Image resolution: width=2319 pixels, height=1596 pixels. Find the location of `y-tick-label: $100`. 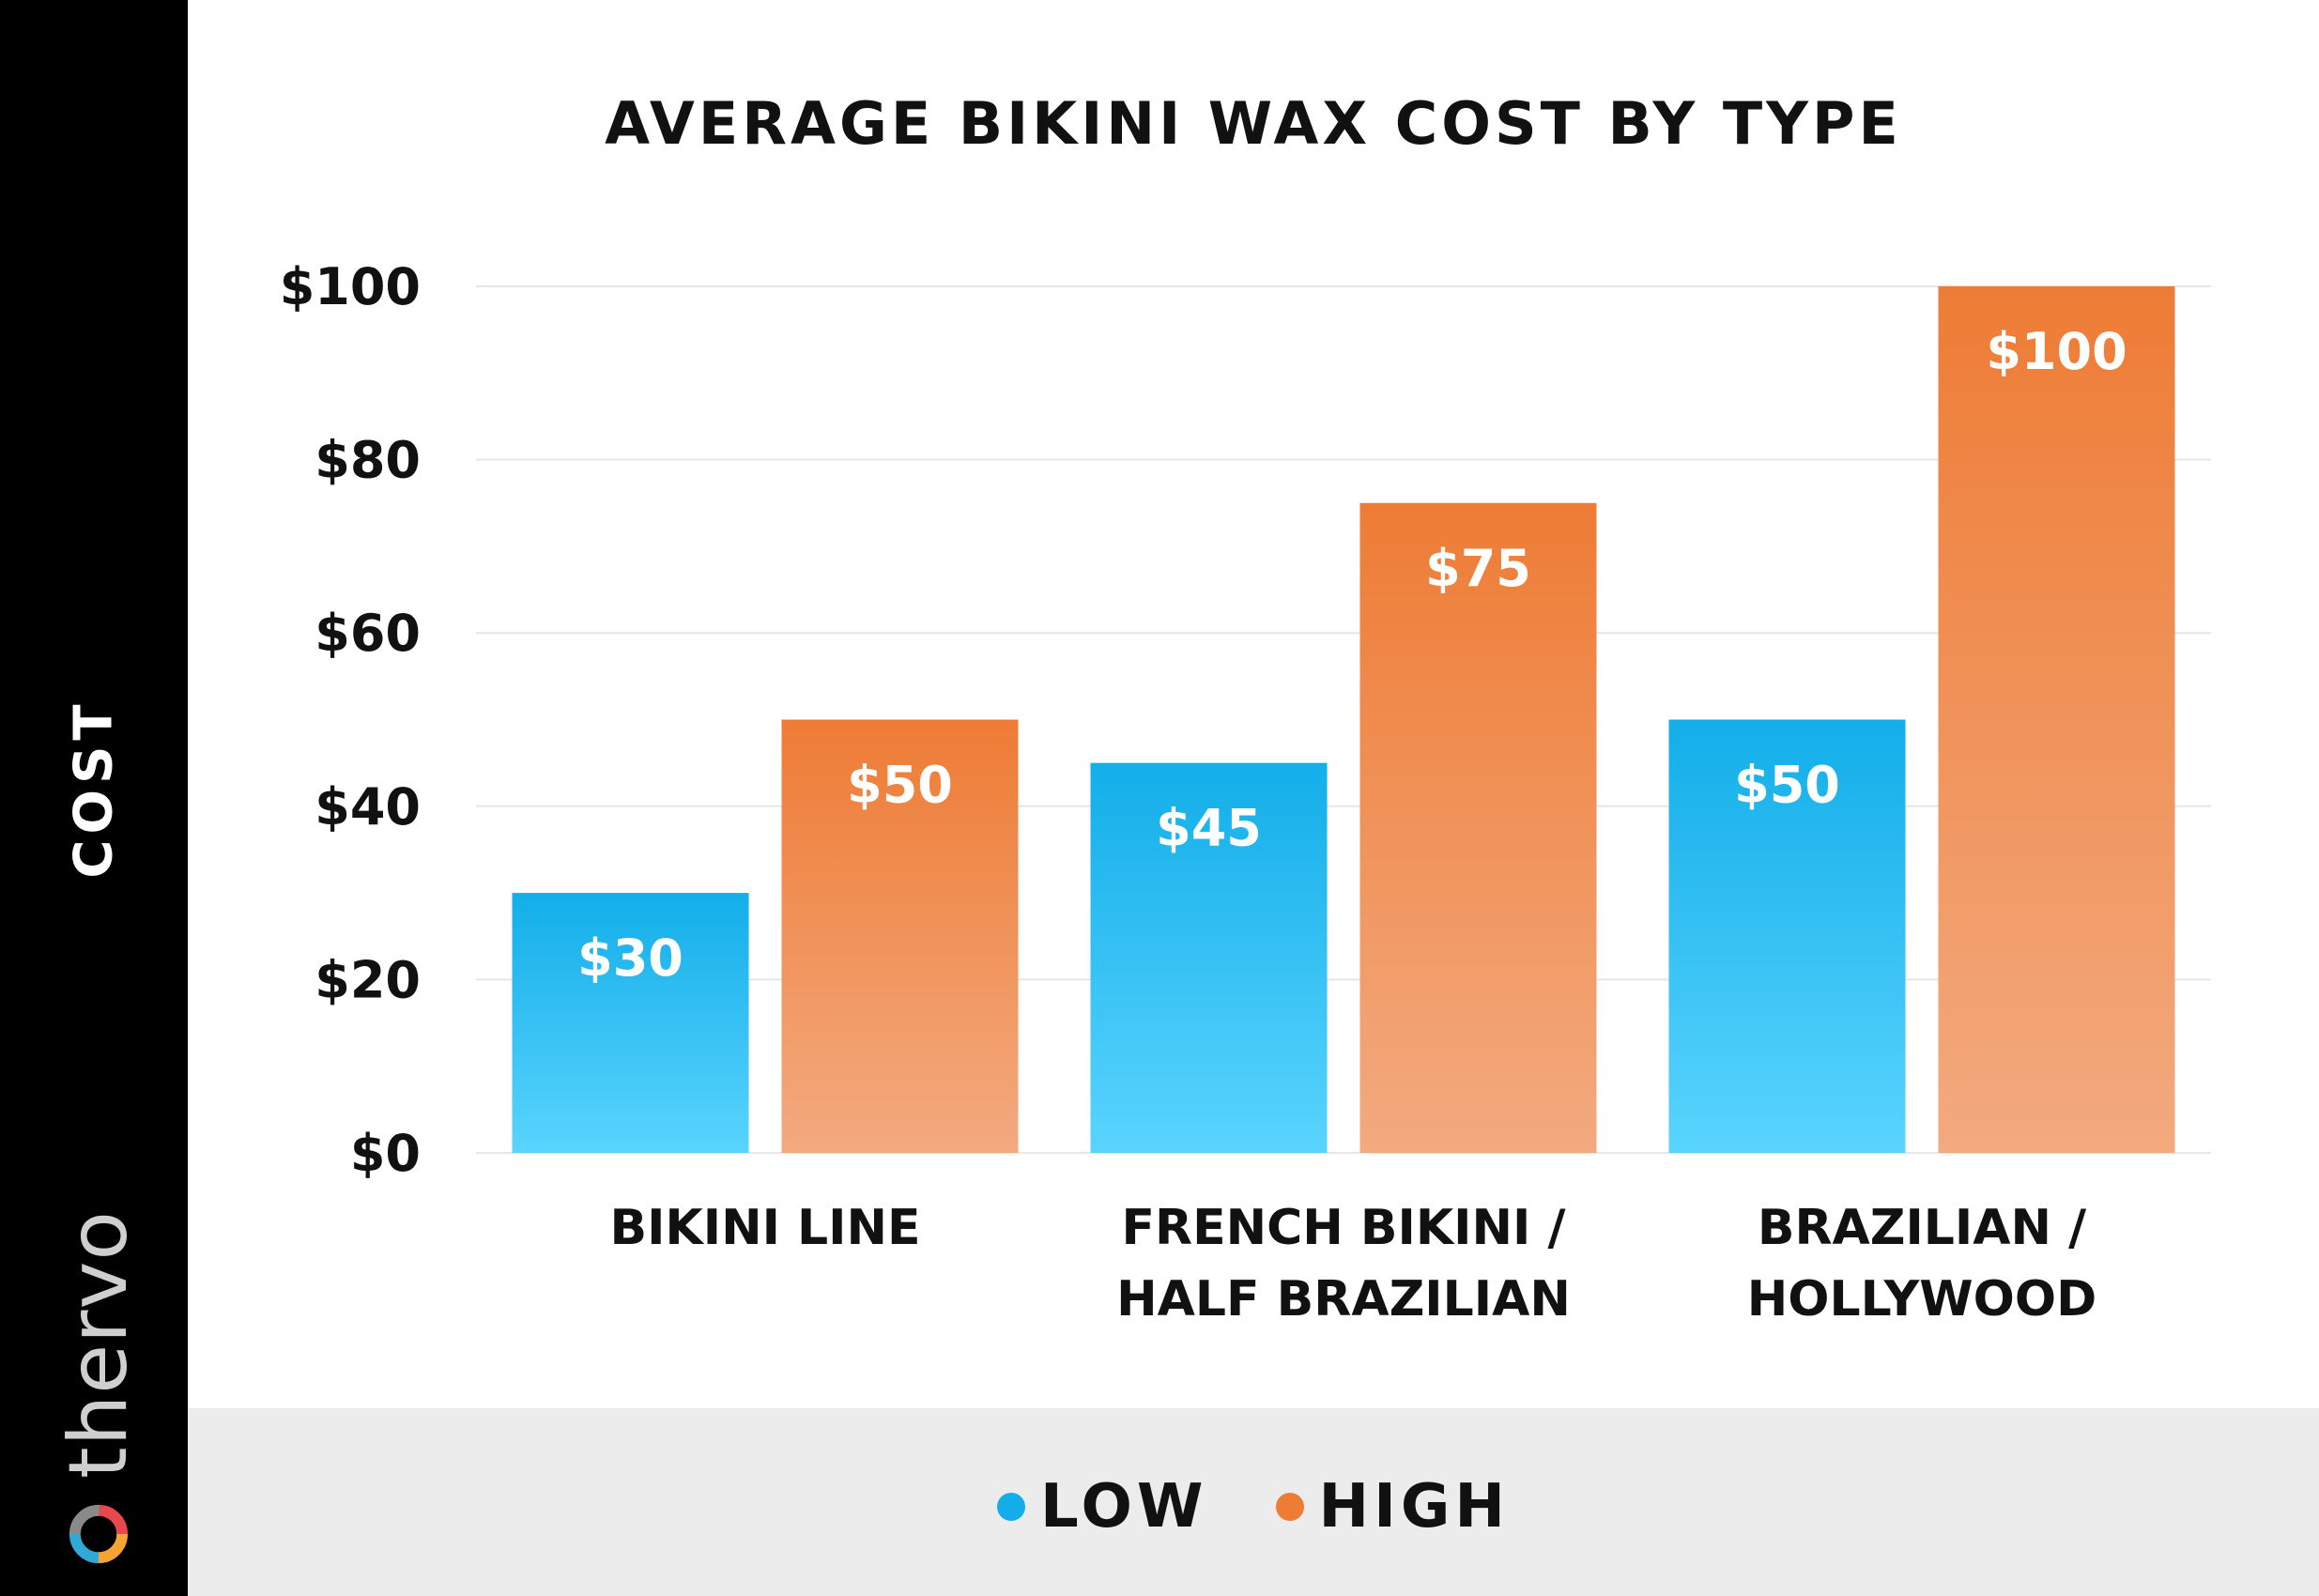

y-tick-label: $100 is located at coordinates (351, 287).